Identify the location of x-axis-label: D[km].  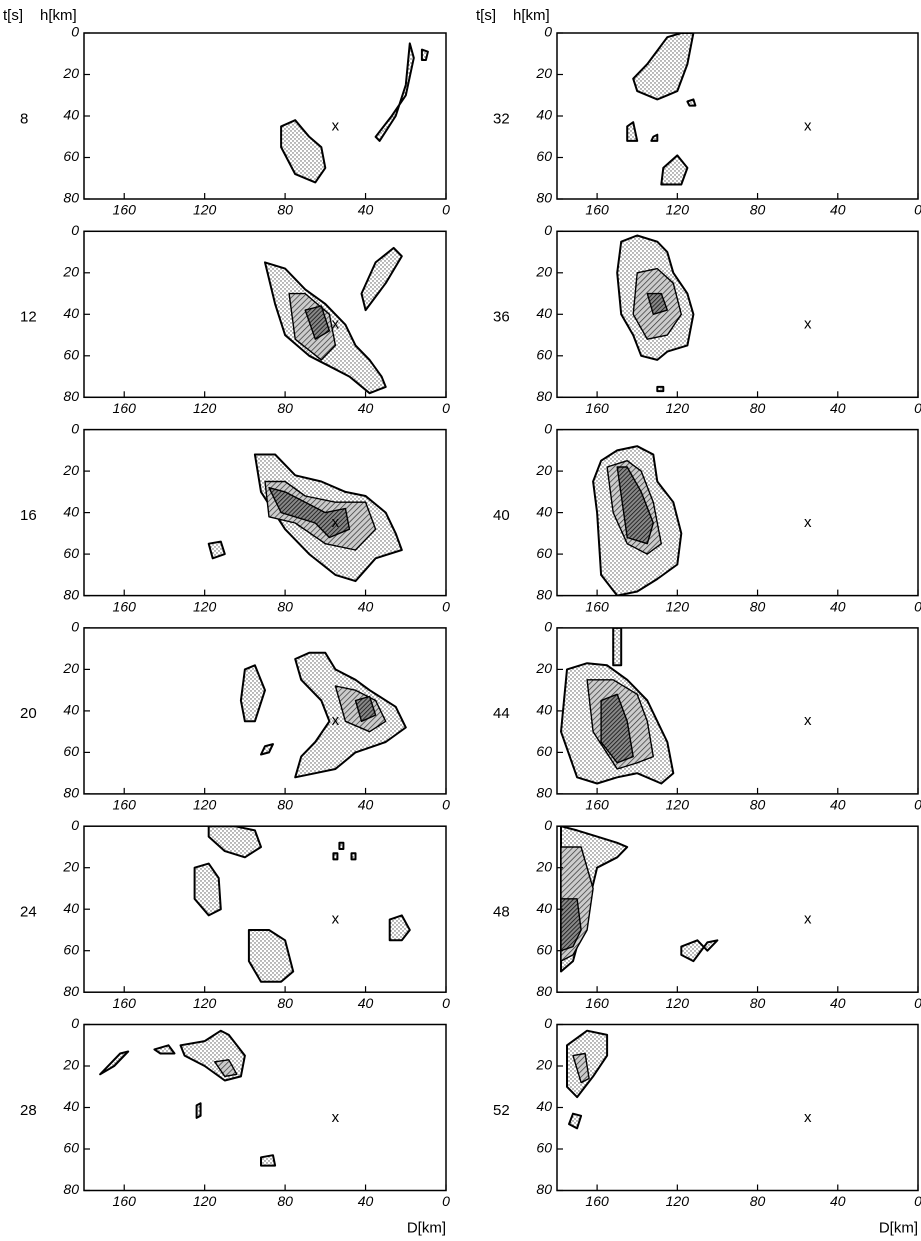
(898, 1227).